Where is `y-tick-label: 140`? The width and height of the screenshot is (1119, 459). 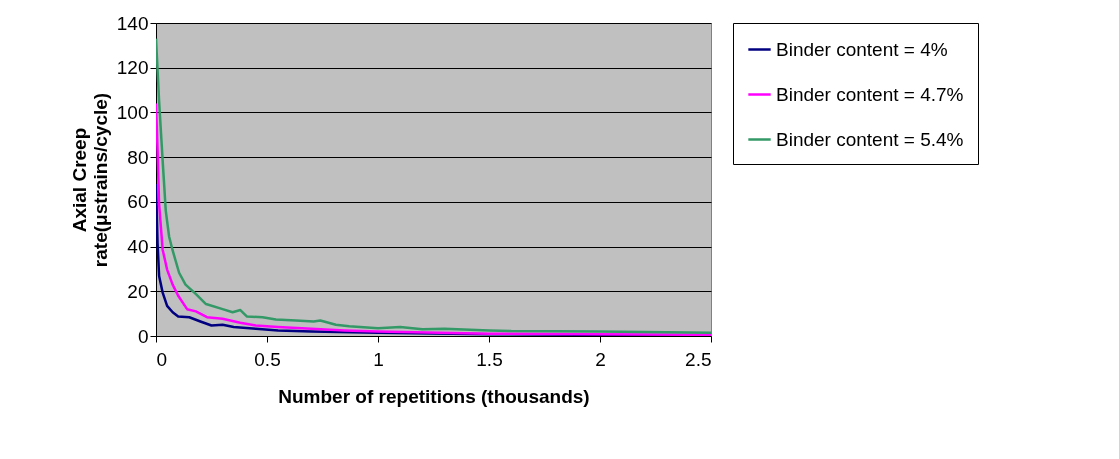 y-tick-label: 140 is located at coordinates (132, 23).